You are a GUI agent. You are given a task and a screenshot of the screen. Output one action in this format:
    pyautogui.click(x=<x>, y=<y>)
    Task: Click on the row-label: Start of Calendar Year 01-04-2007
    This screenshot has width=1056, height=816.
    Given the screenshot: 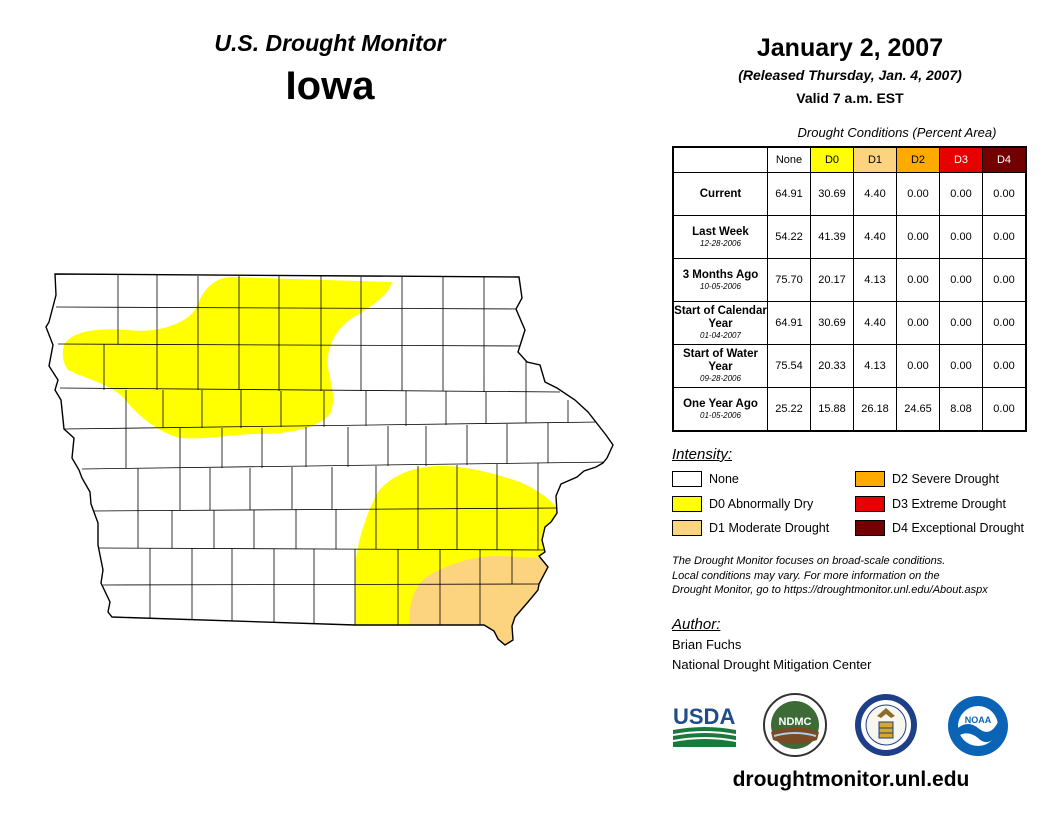 What is the action you would take?
    pyautogui.click(x=720, y=323)
    